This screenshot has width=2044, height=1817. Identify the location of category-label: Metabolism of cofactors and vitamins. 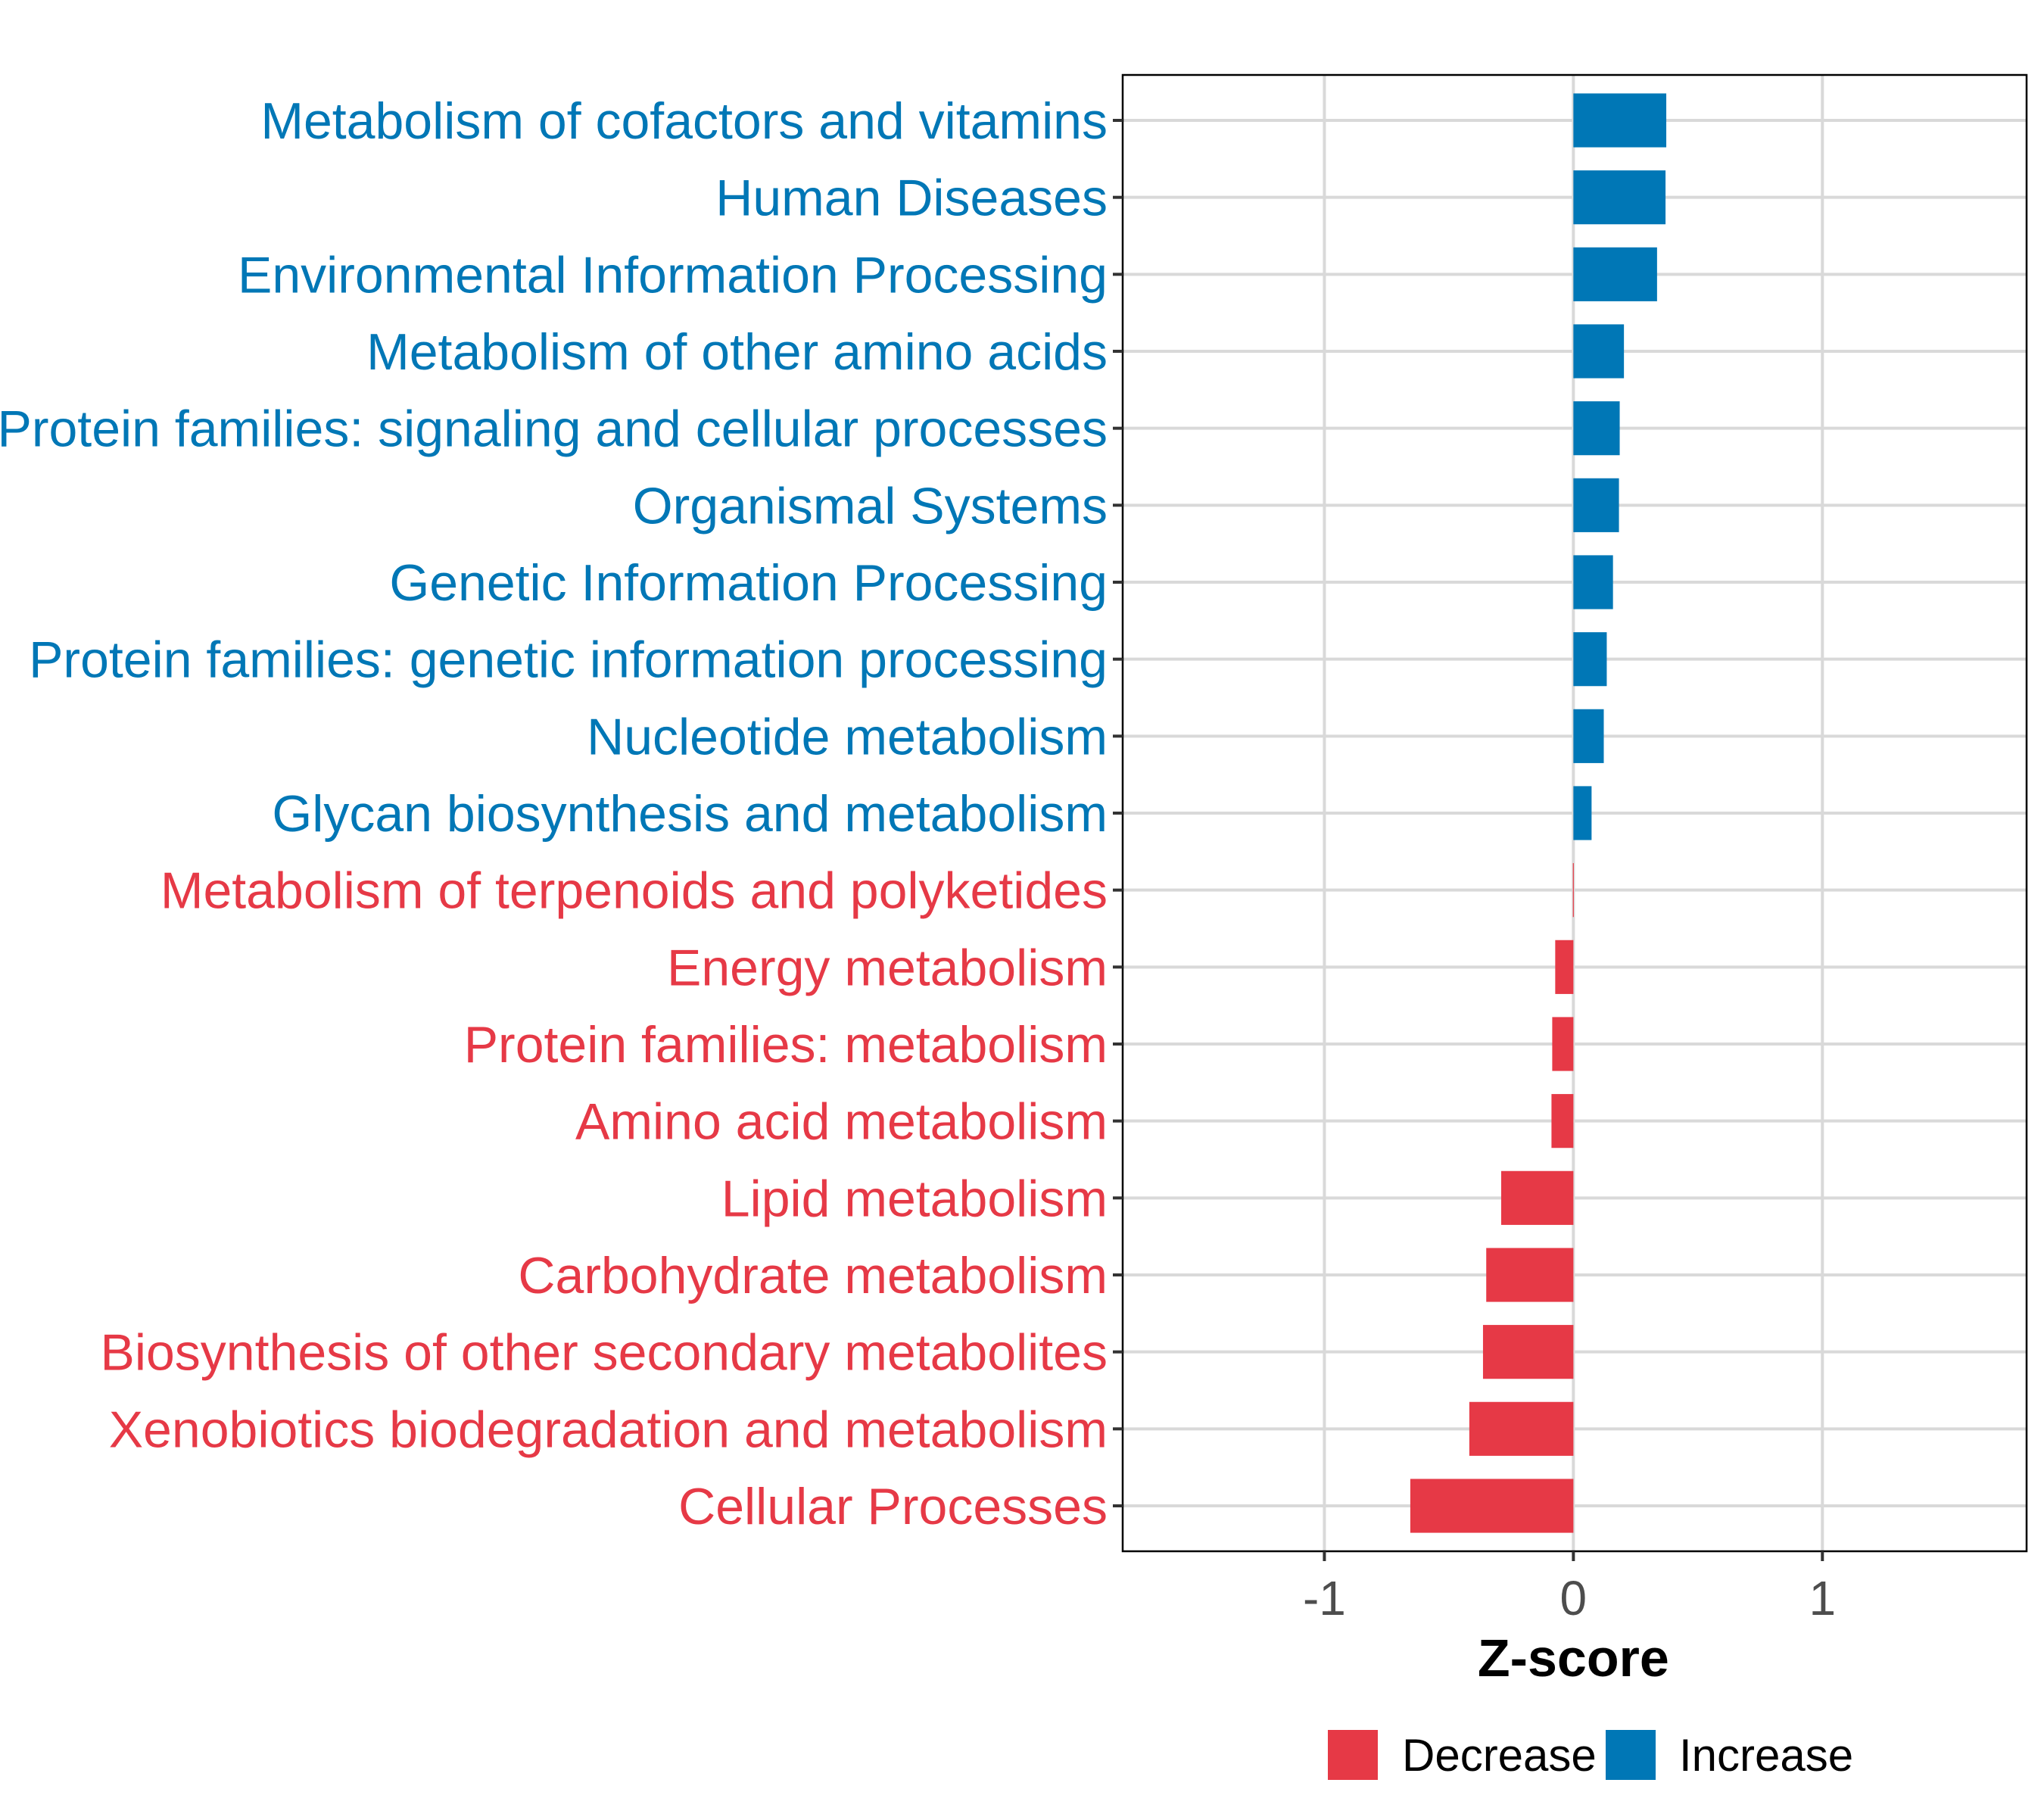
(684, 121).